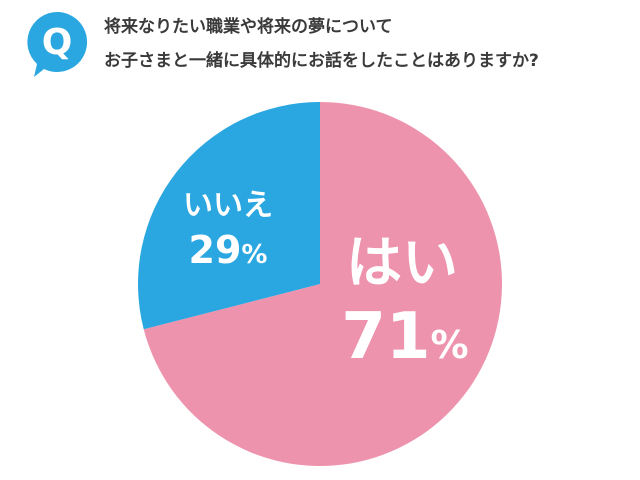 The width and height of the screenshot is (640, 480). What do you see at coordinates (248, 27) in the screenshot?
I see `question-line-1: 将来なりたい職業や将来の夢について` at bounding box center [248, 27].